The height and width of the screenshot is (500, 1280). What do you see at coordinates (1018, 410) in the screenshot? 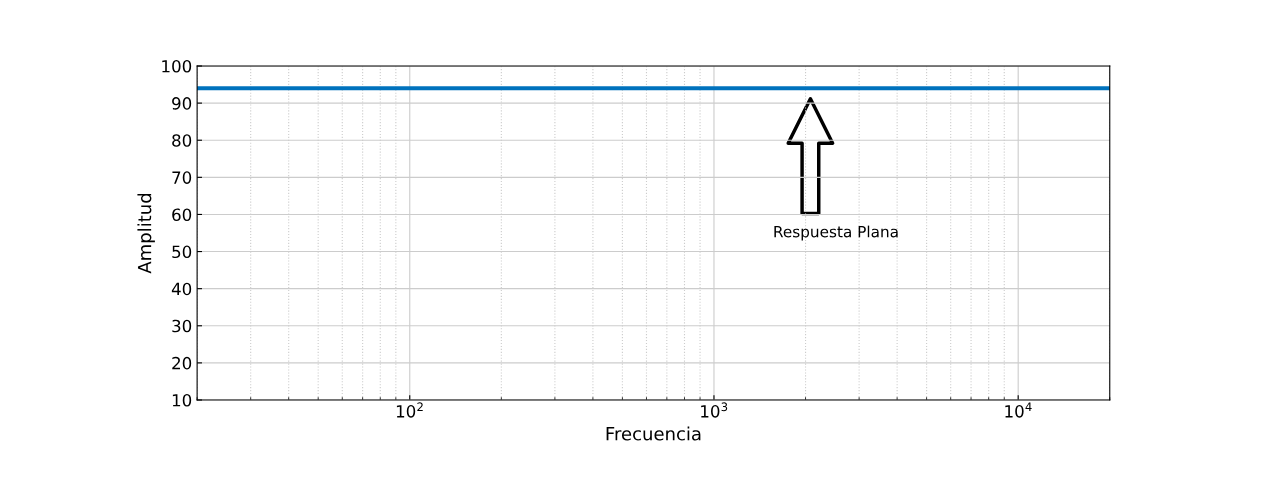
I see `x-tick-label: 10$^{4}$` at bounding box center [1018, 410].